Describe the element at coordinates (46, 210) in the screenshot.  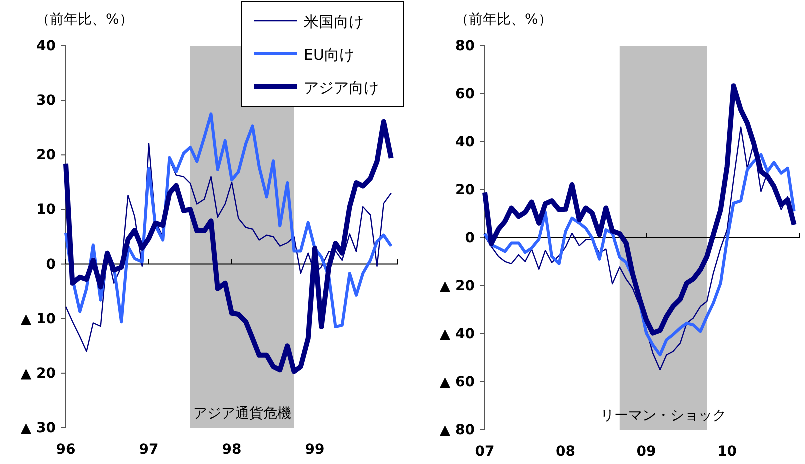
I see `y-tick-label: 10` at that location.